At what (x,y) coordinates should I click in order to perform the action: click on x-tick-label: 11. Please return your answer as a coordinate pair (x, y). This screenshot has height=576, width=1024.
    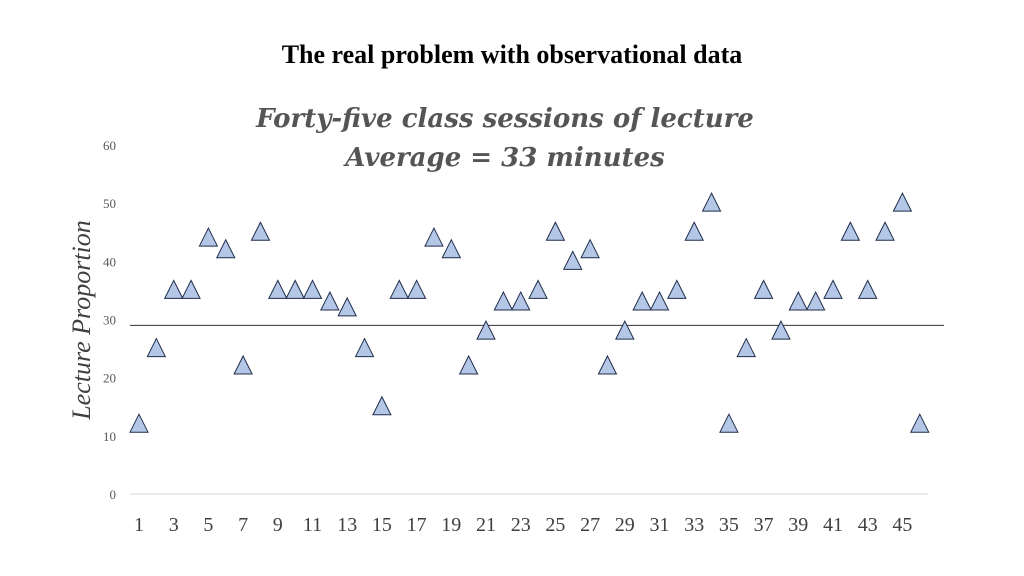
    Looking at the image, I should click on (312, 525).